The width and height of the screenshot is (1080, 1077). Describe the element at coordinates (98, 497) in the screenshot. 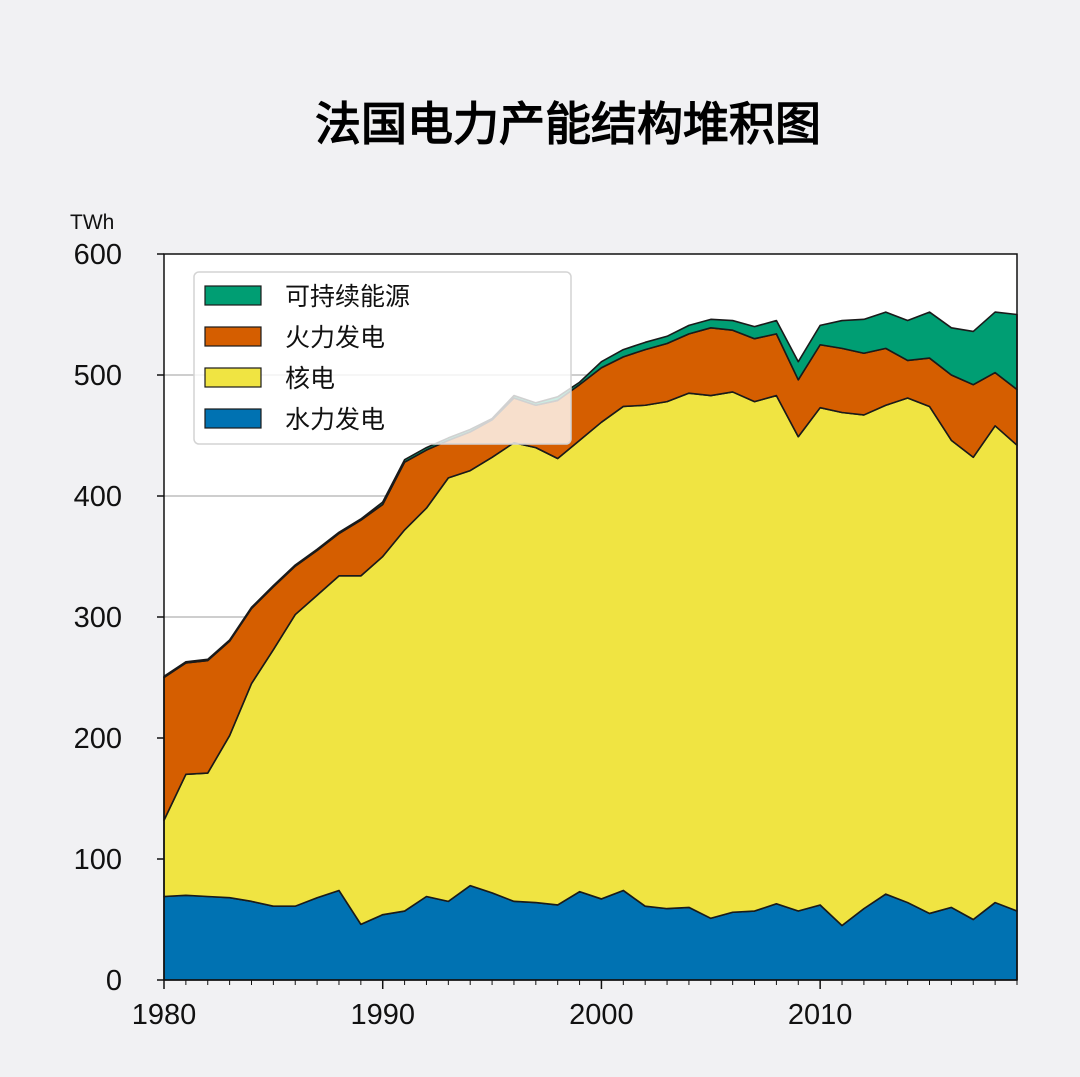

I see `y-tick-label: 400` at that location.